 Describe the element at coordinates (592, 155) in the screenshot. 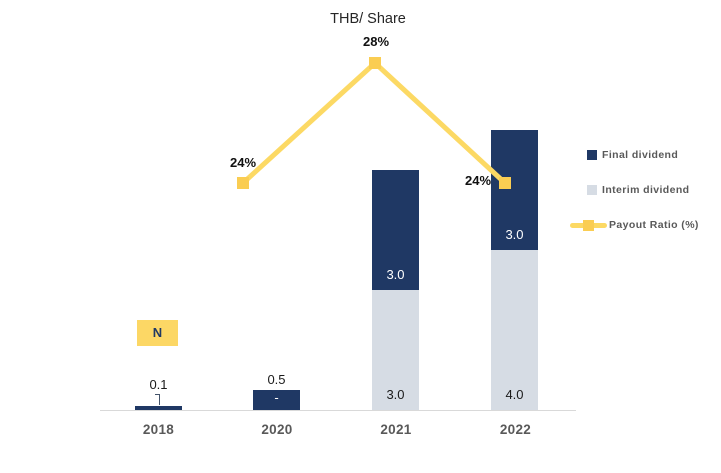

I see `final-dividend-swatch-icon` at that location.